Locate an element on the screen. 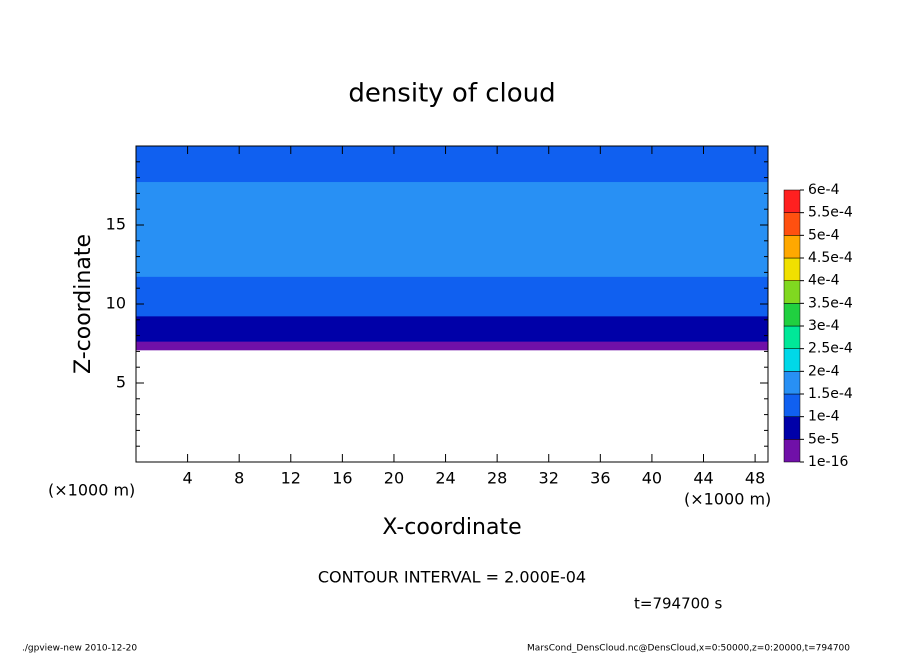 The width and height of the screenshot is (904, 654). x-tick-label: 24 is located at coordinates (445, 478).